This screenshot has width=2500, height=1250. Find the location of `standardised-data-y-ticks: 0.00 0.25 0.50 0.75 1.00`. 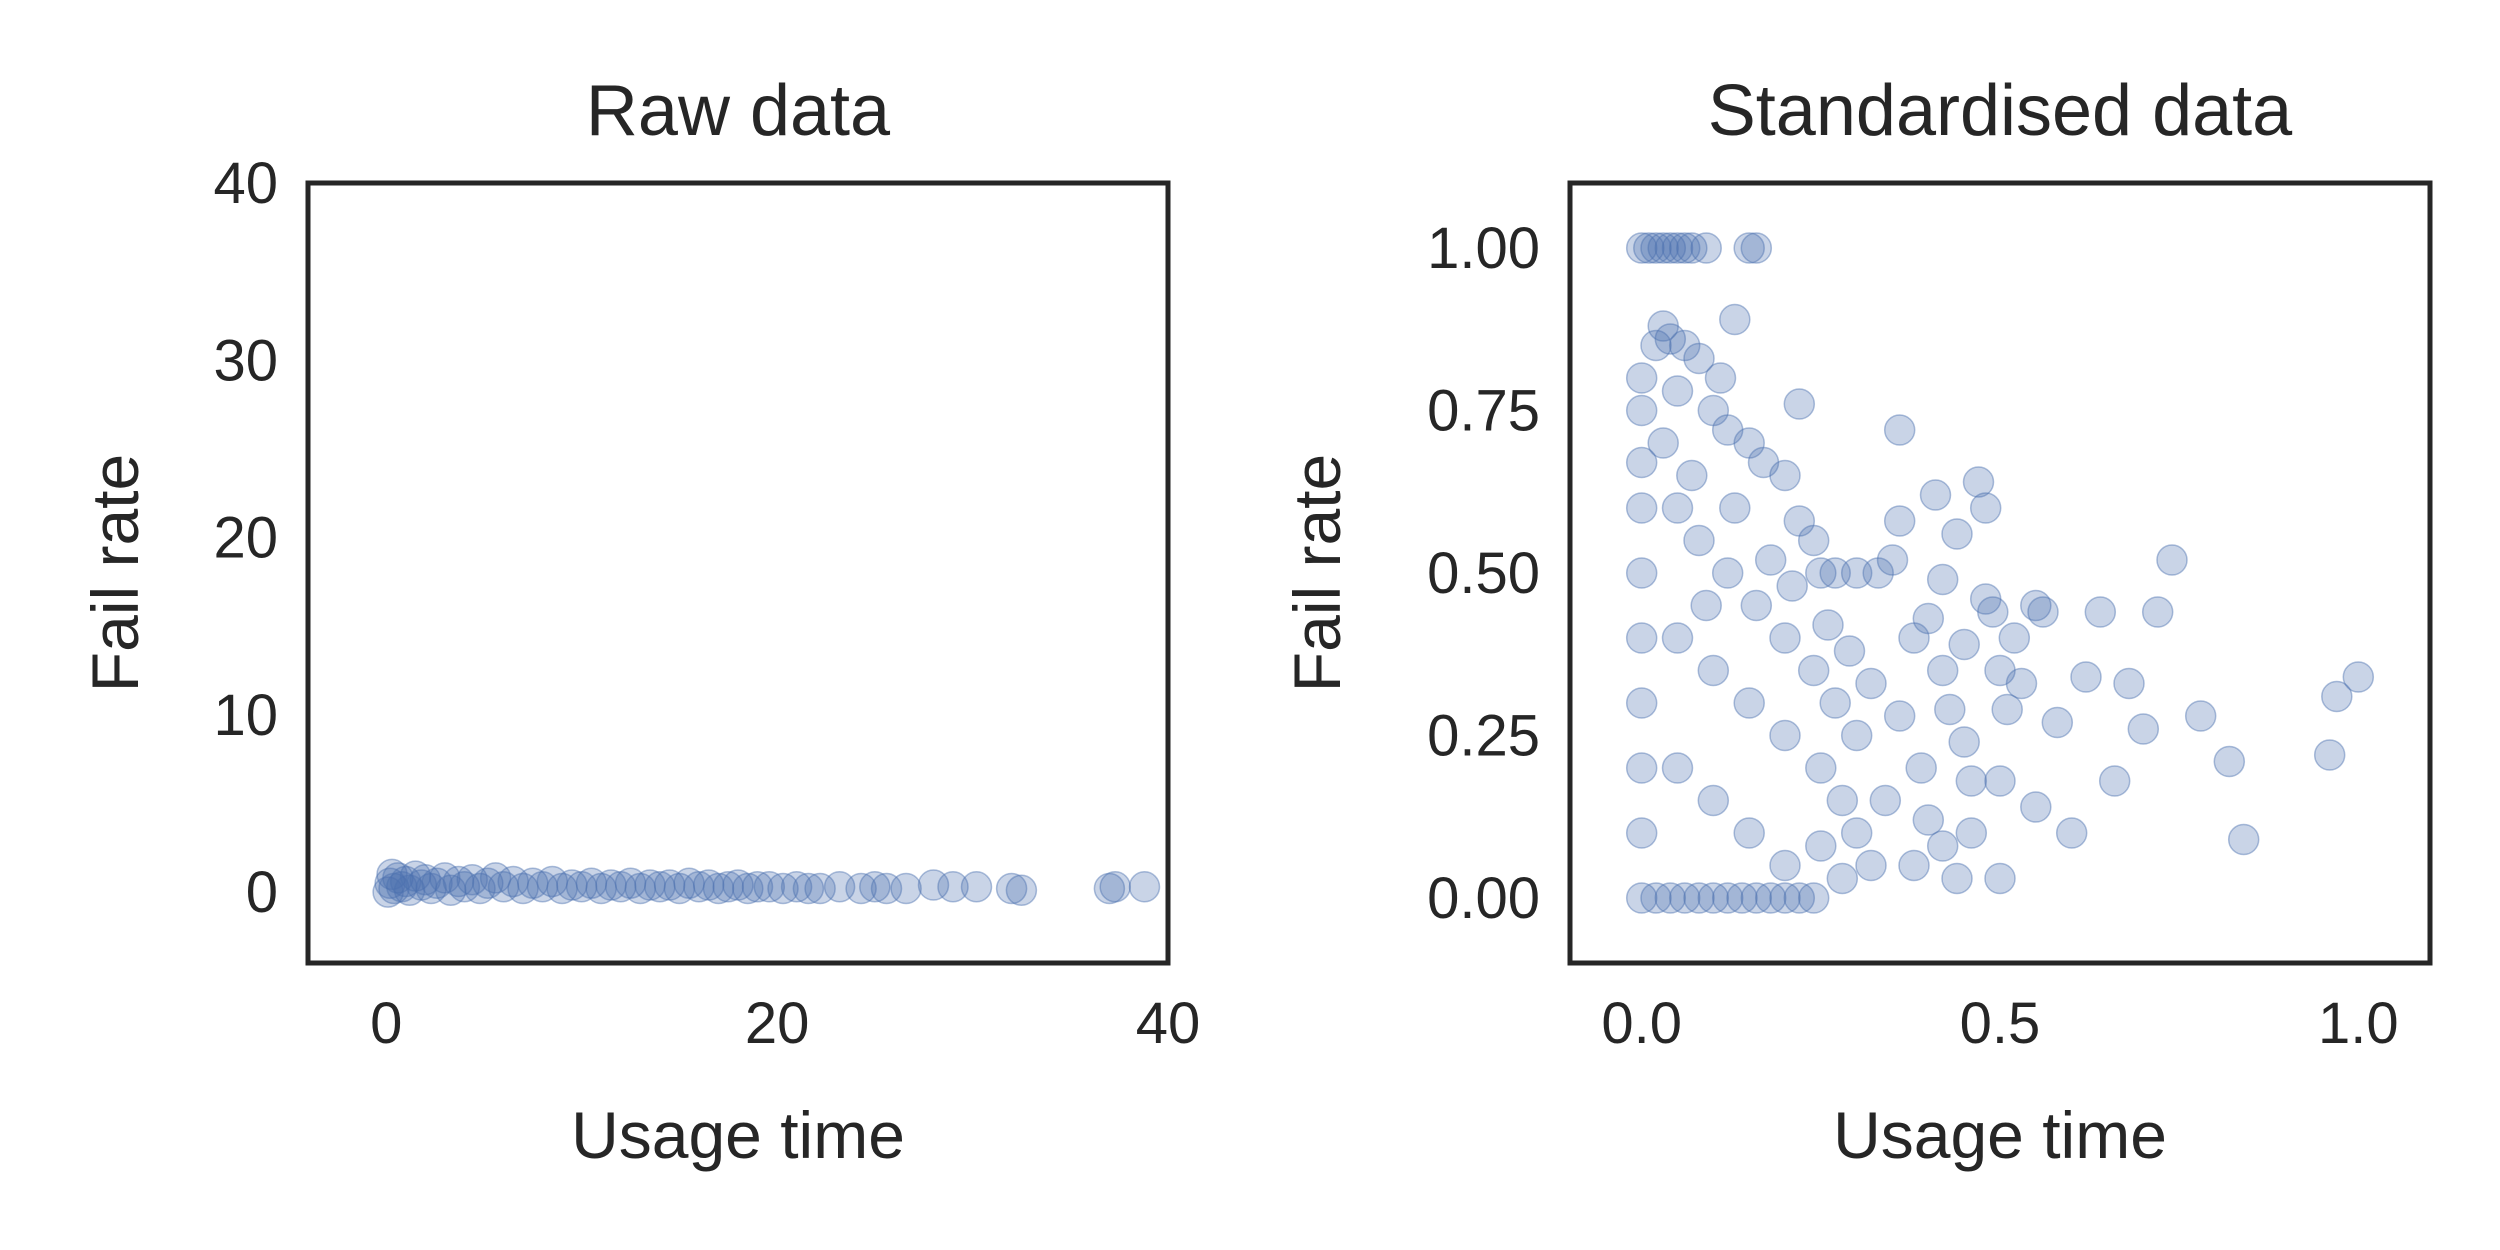

standardised-data-y-ticks: 0.00 0.25 0.50 0.75 1.00 is located at coordinates (1483, 573).